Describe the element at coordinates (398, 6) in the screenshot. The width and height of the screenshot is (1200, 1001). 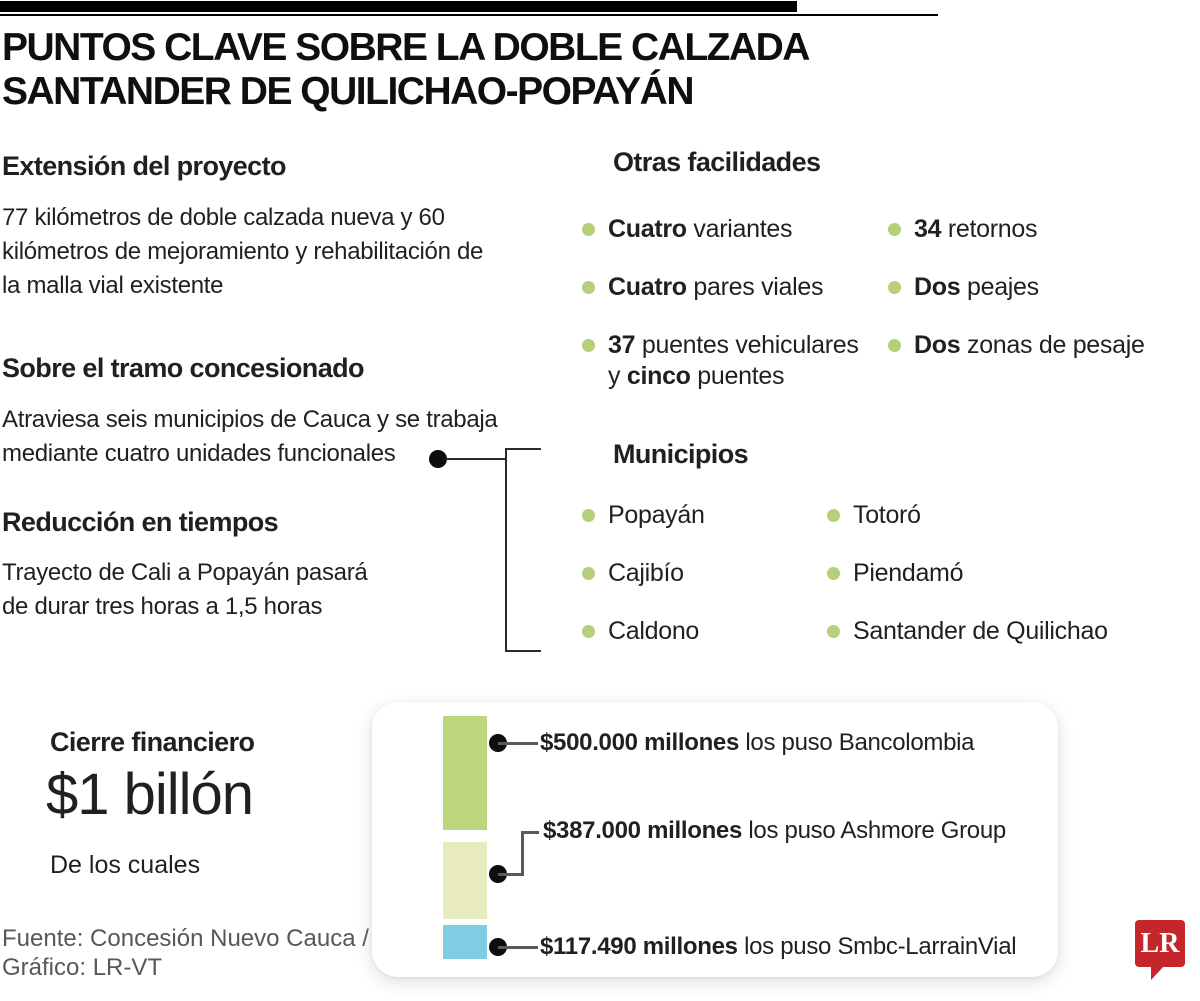
I see `header-bar` at that location.